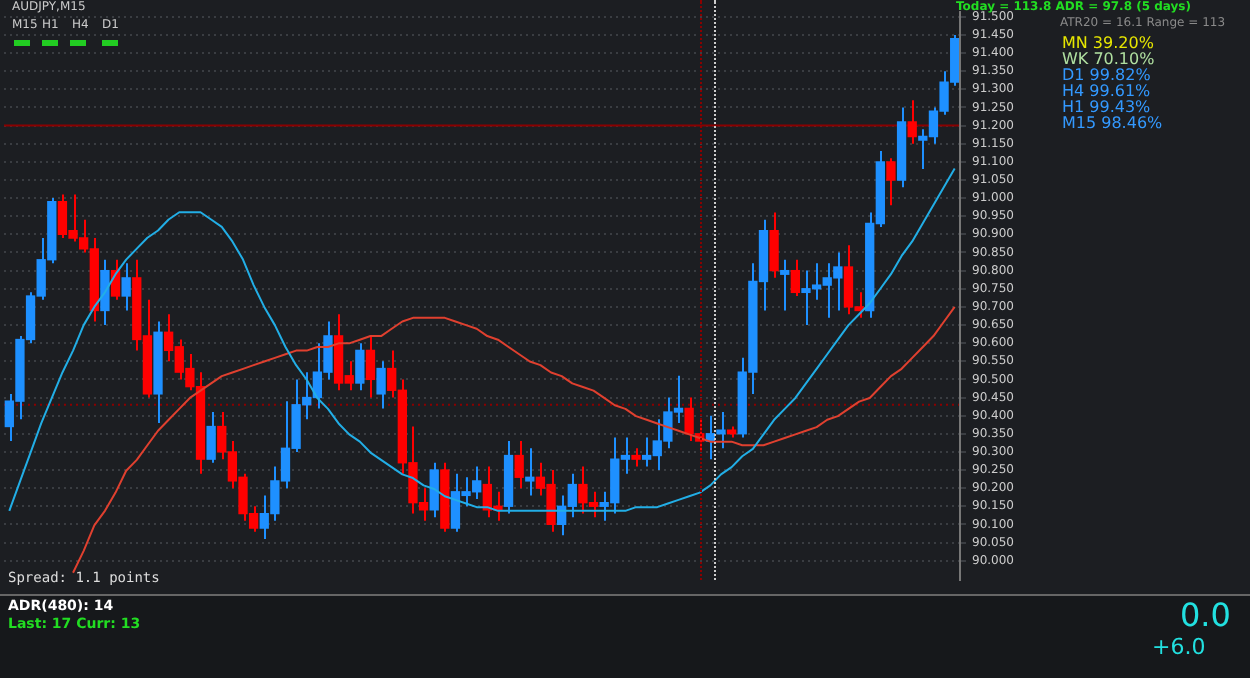  Describe the element at coordinates (1106, 107) in the screenshot. I see `text: H1 99.43%` at that location.